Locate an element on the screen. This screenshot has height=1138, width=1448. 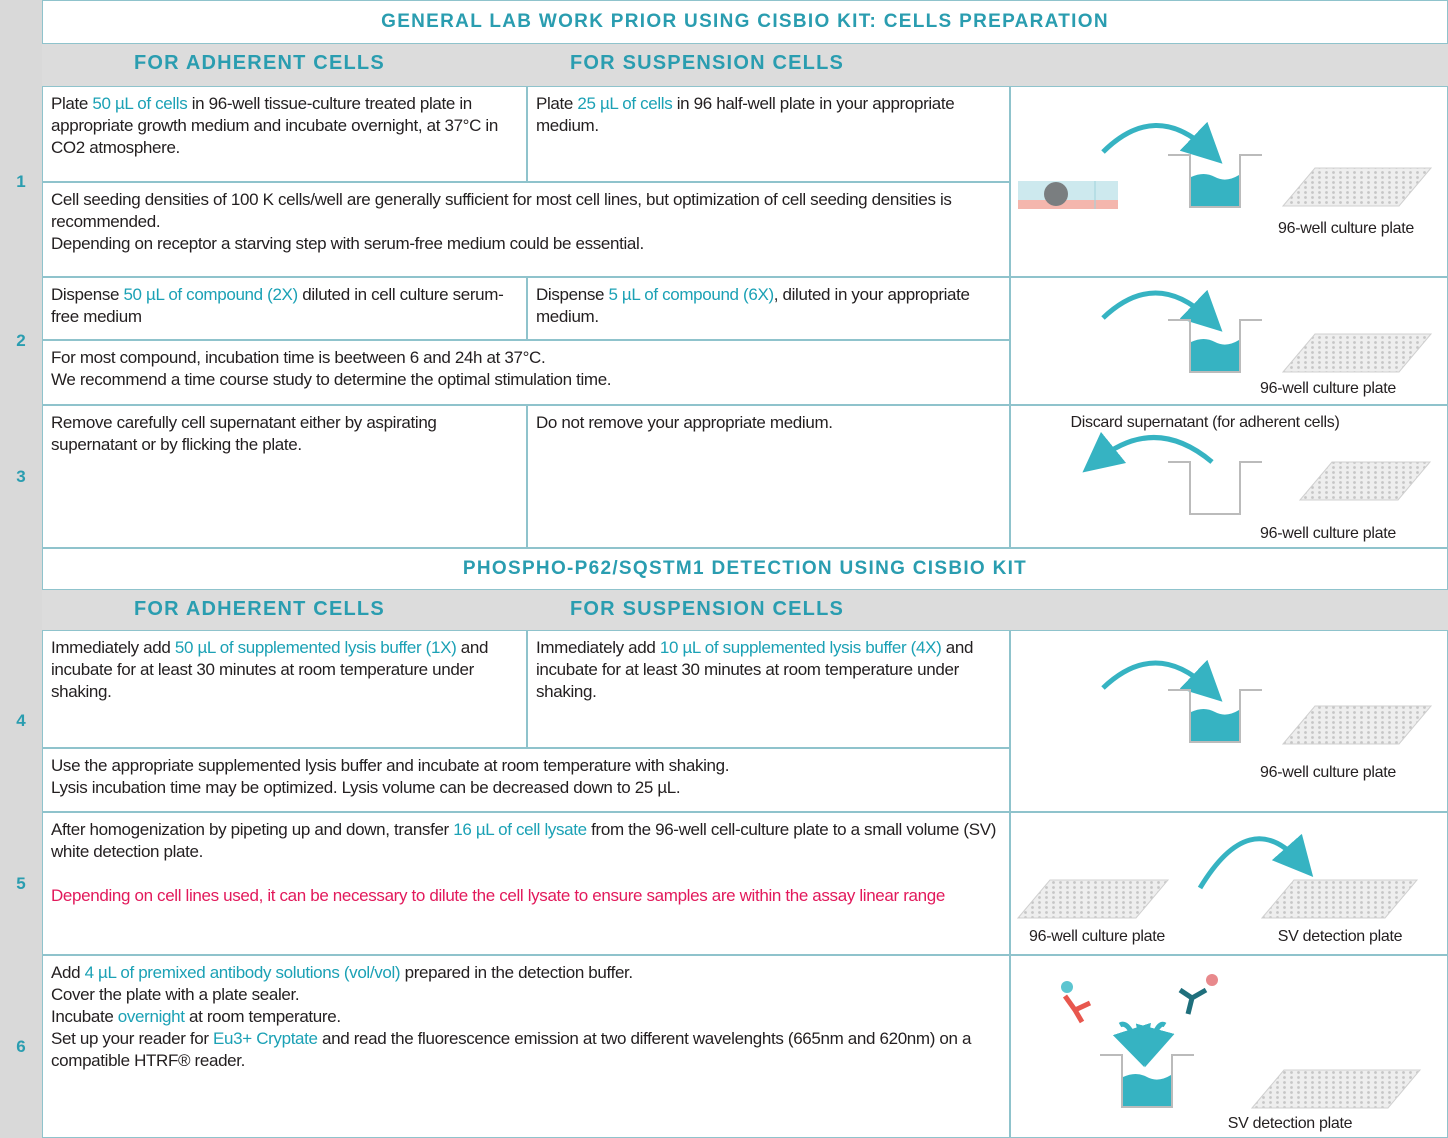
text-run: 50 µL of compound (2X) is located at coordinates (210, 294).